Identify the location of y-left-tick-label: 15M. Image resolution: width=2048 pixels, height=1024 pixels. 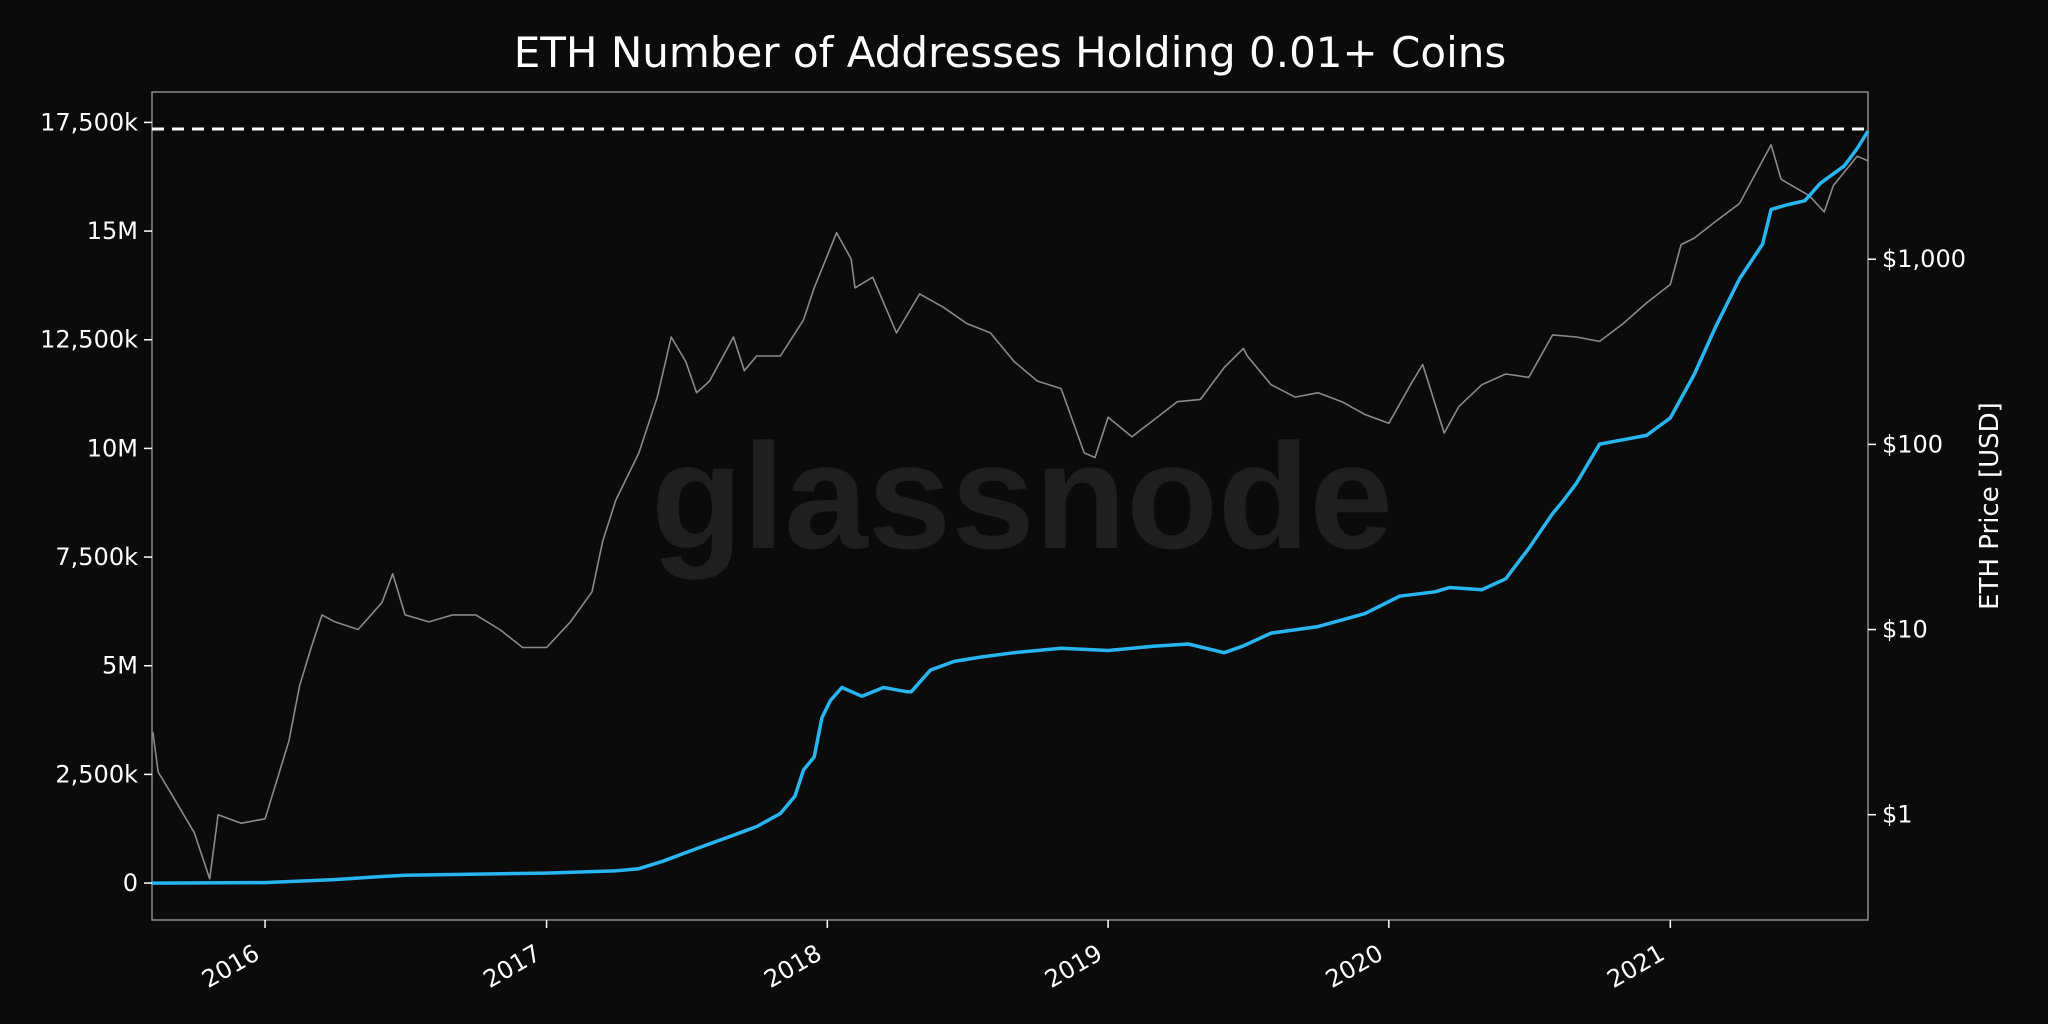
(112, 231).